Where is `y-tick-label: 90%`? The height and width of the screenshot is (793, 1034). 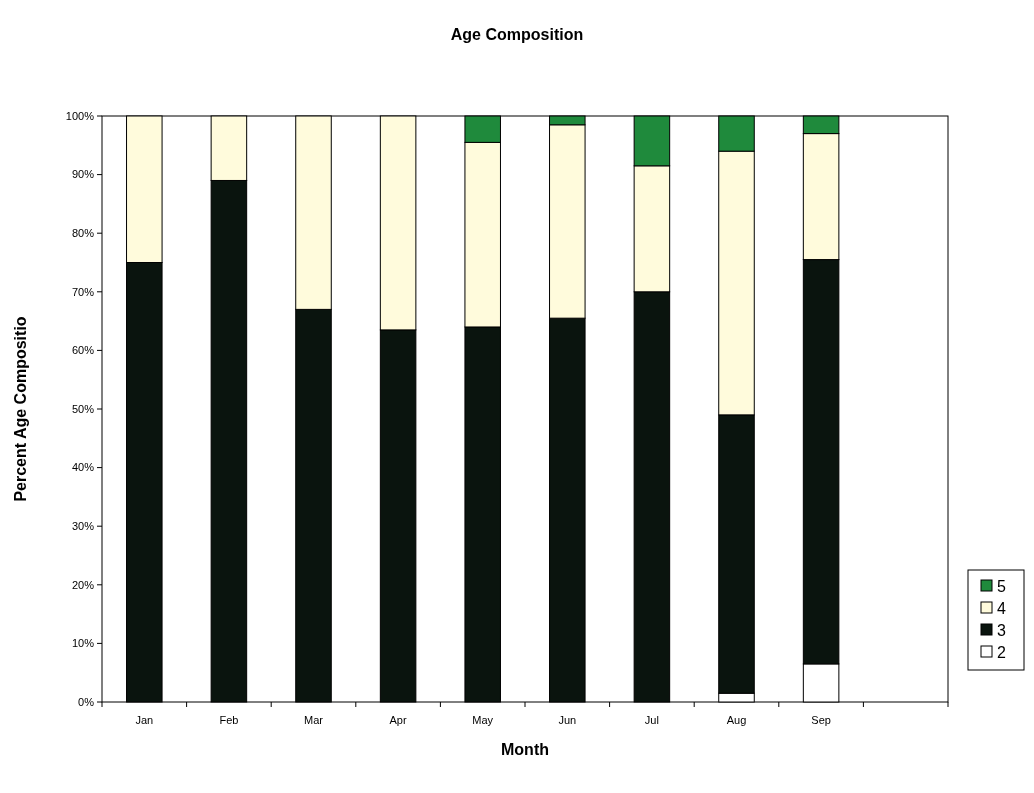
y-tick-label: 90% is located at coordinates (83, 174).